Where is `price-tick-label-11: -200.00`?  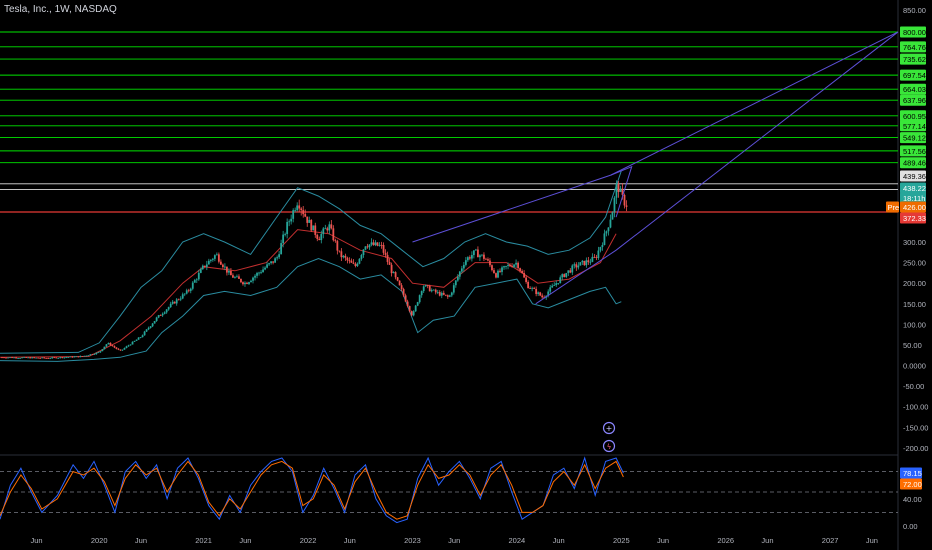 price-tick-label-11: -200.00 is located at coordinates (915, 448).